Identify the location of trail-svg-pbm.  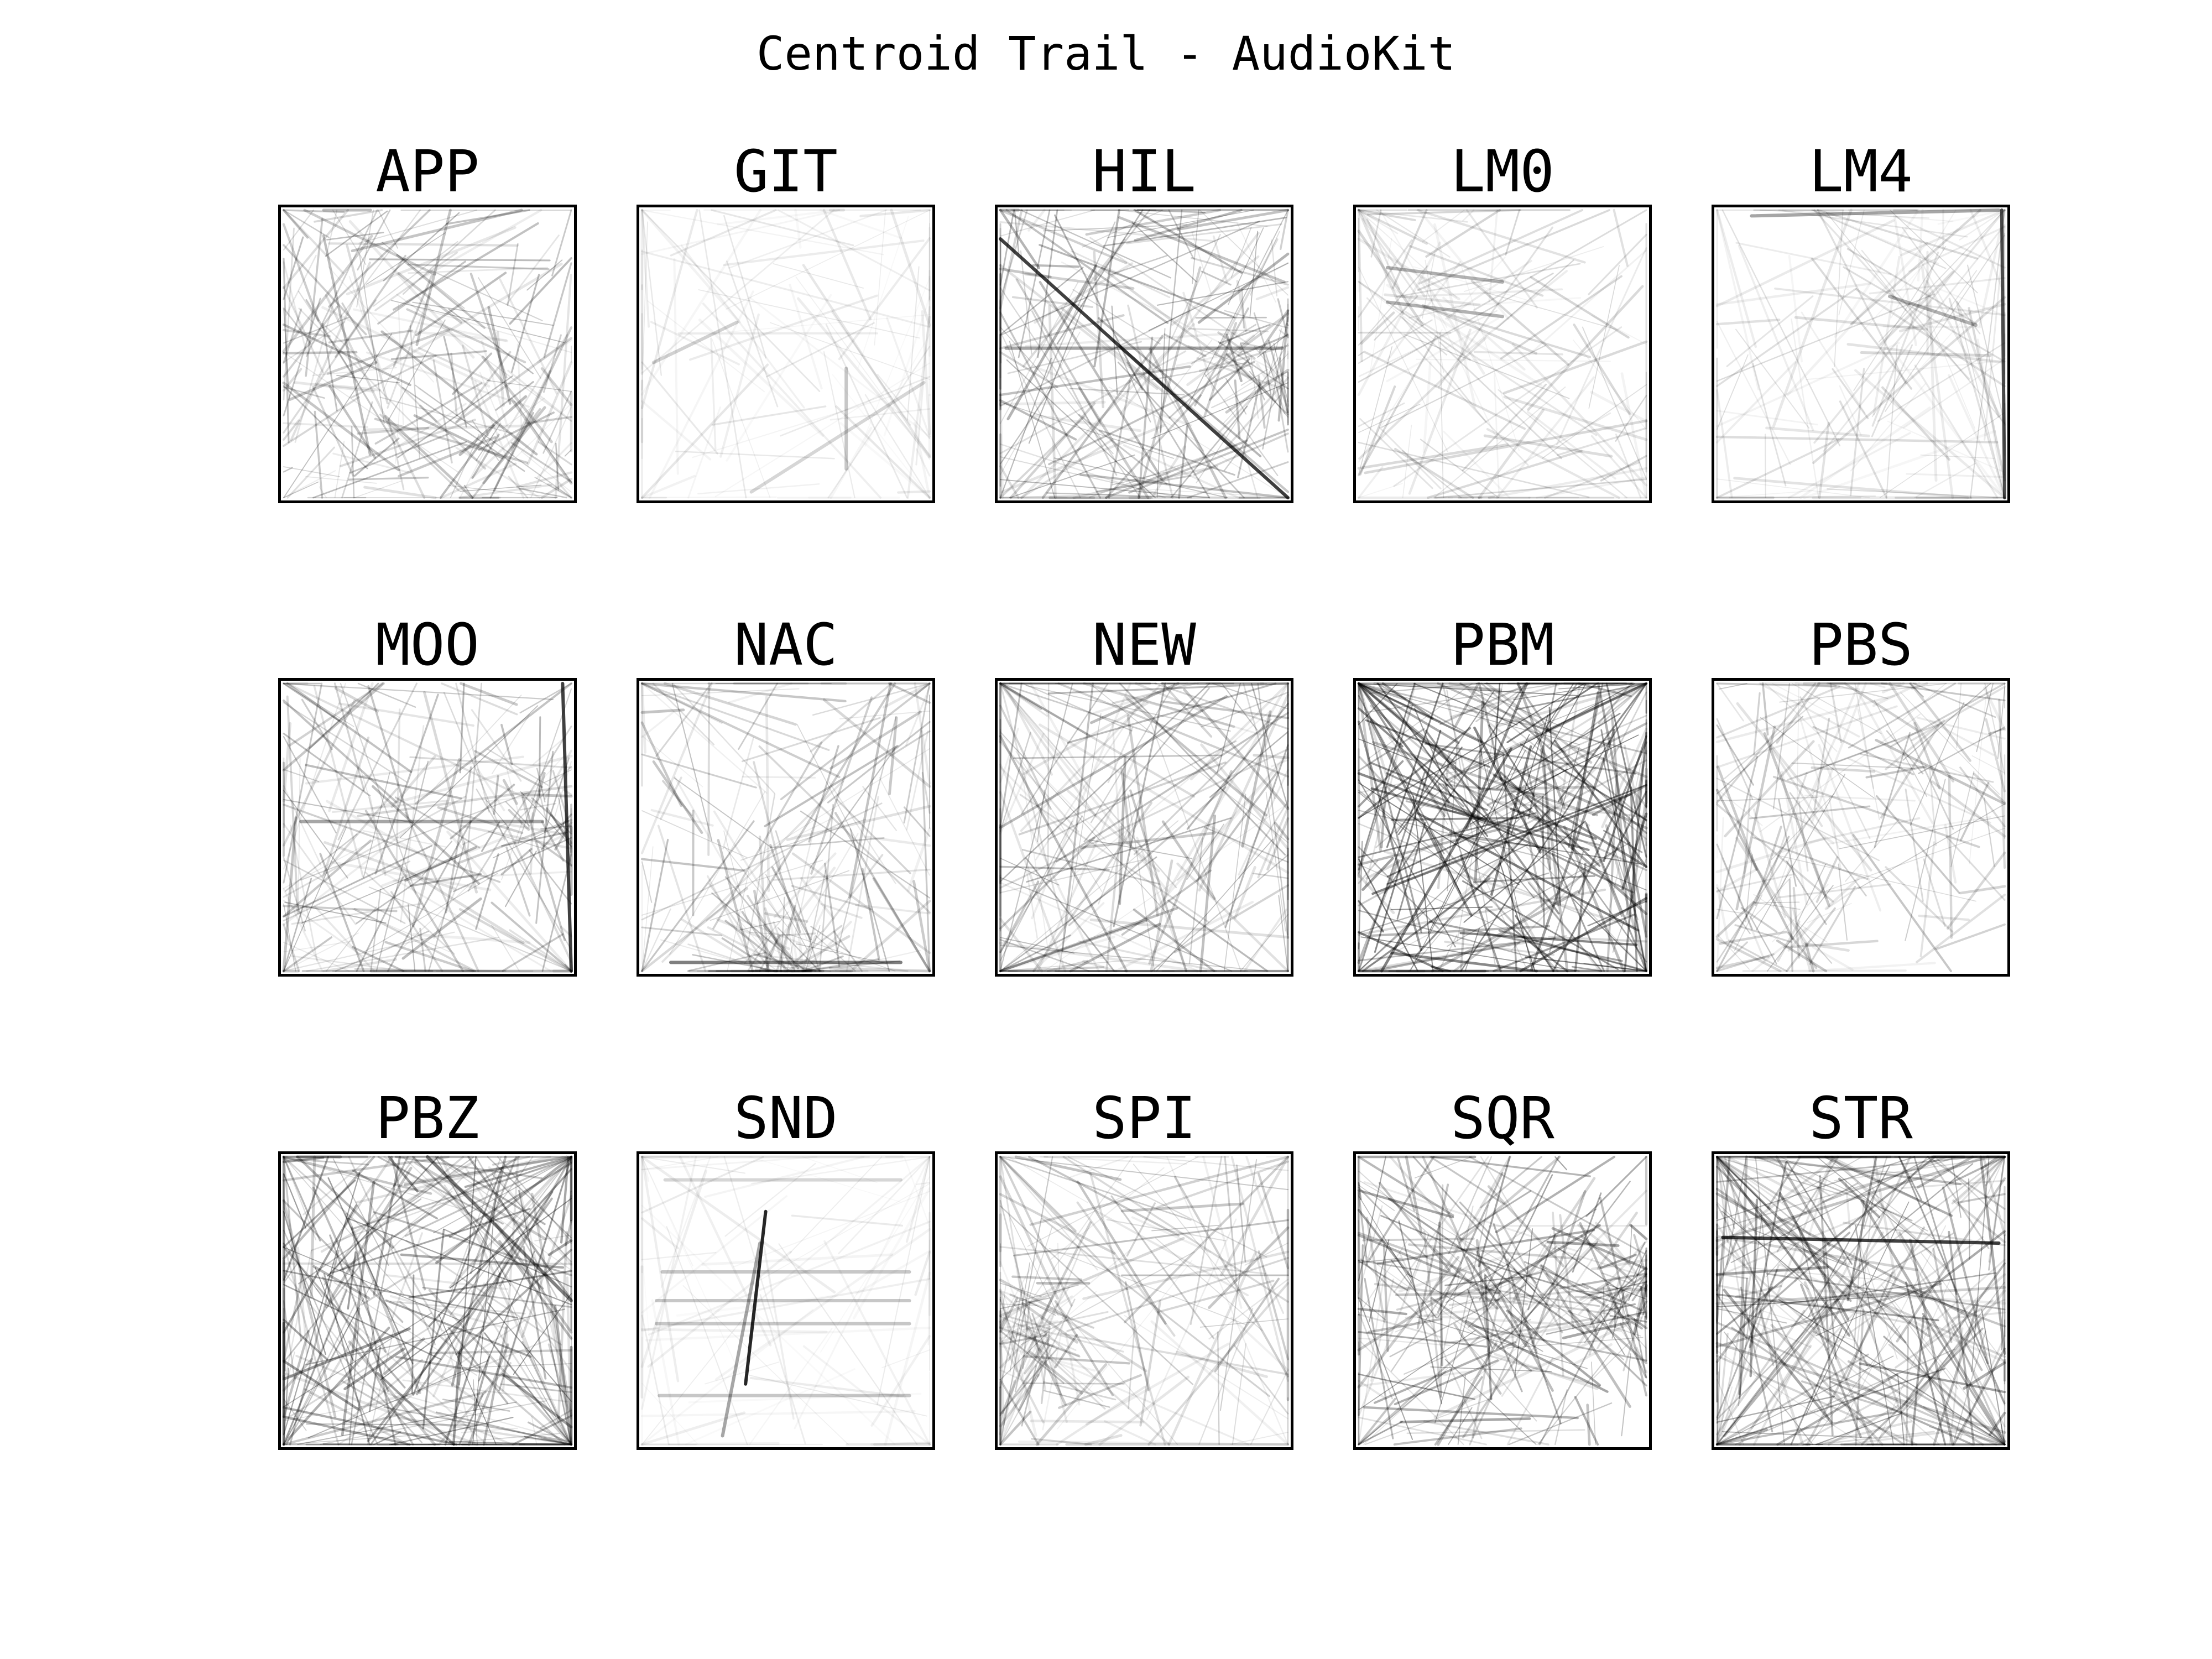
(1503, 828).